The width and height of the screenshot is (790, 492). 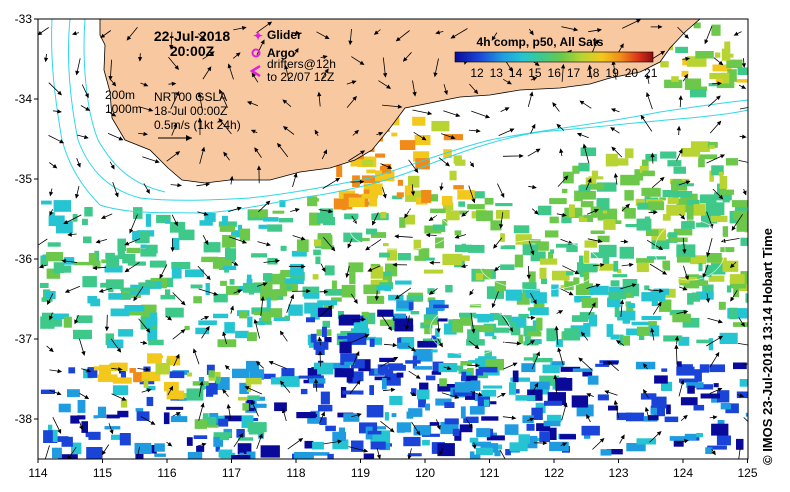 What do you see at coordinates (295, 473) in the screenshot?
I see `x-tick-label: 118` at bounding box center [295, 473].